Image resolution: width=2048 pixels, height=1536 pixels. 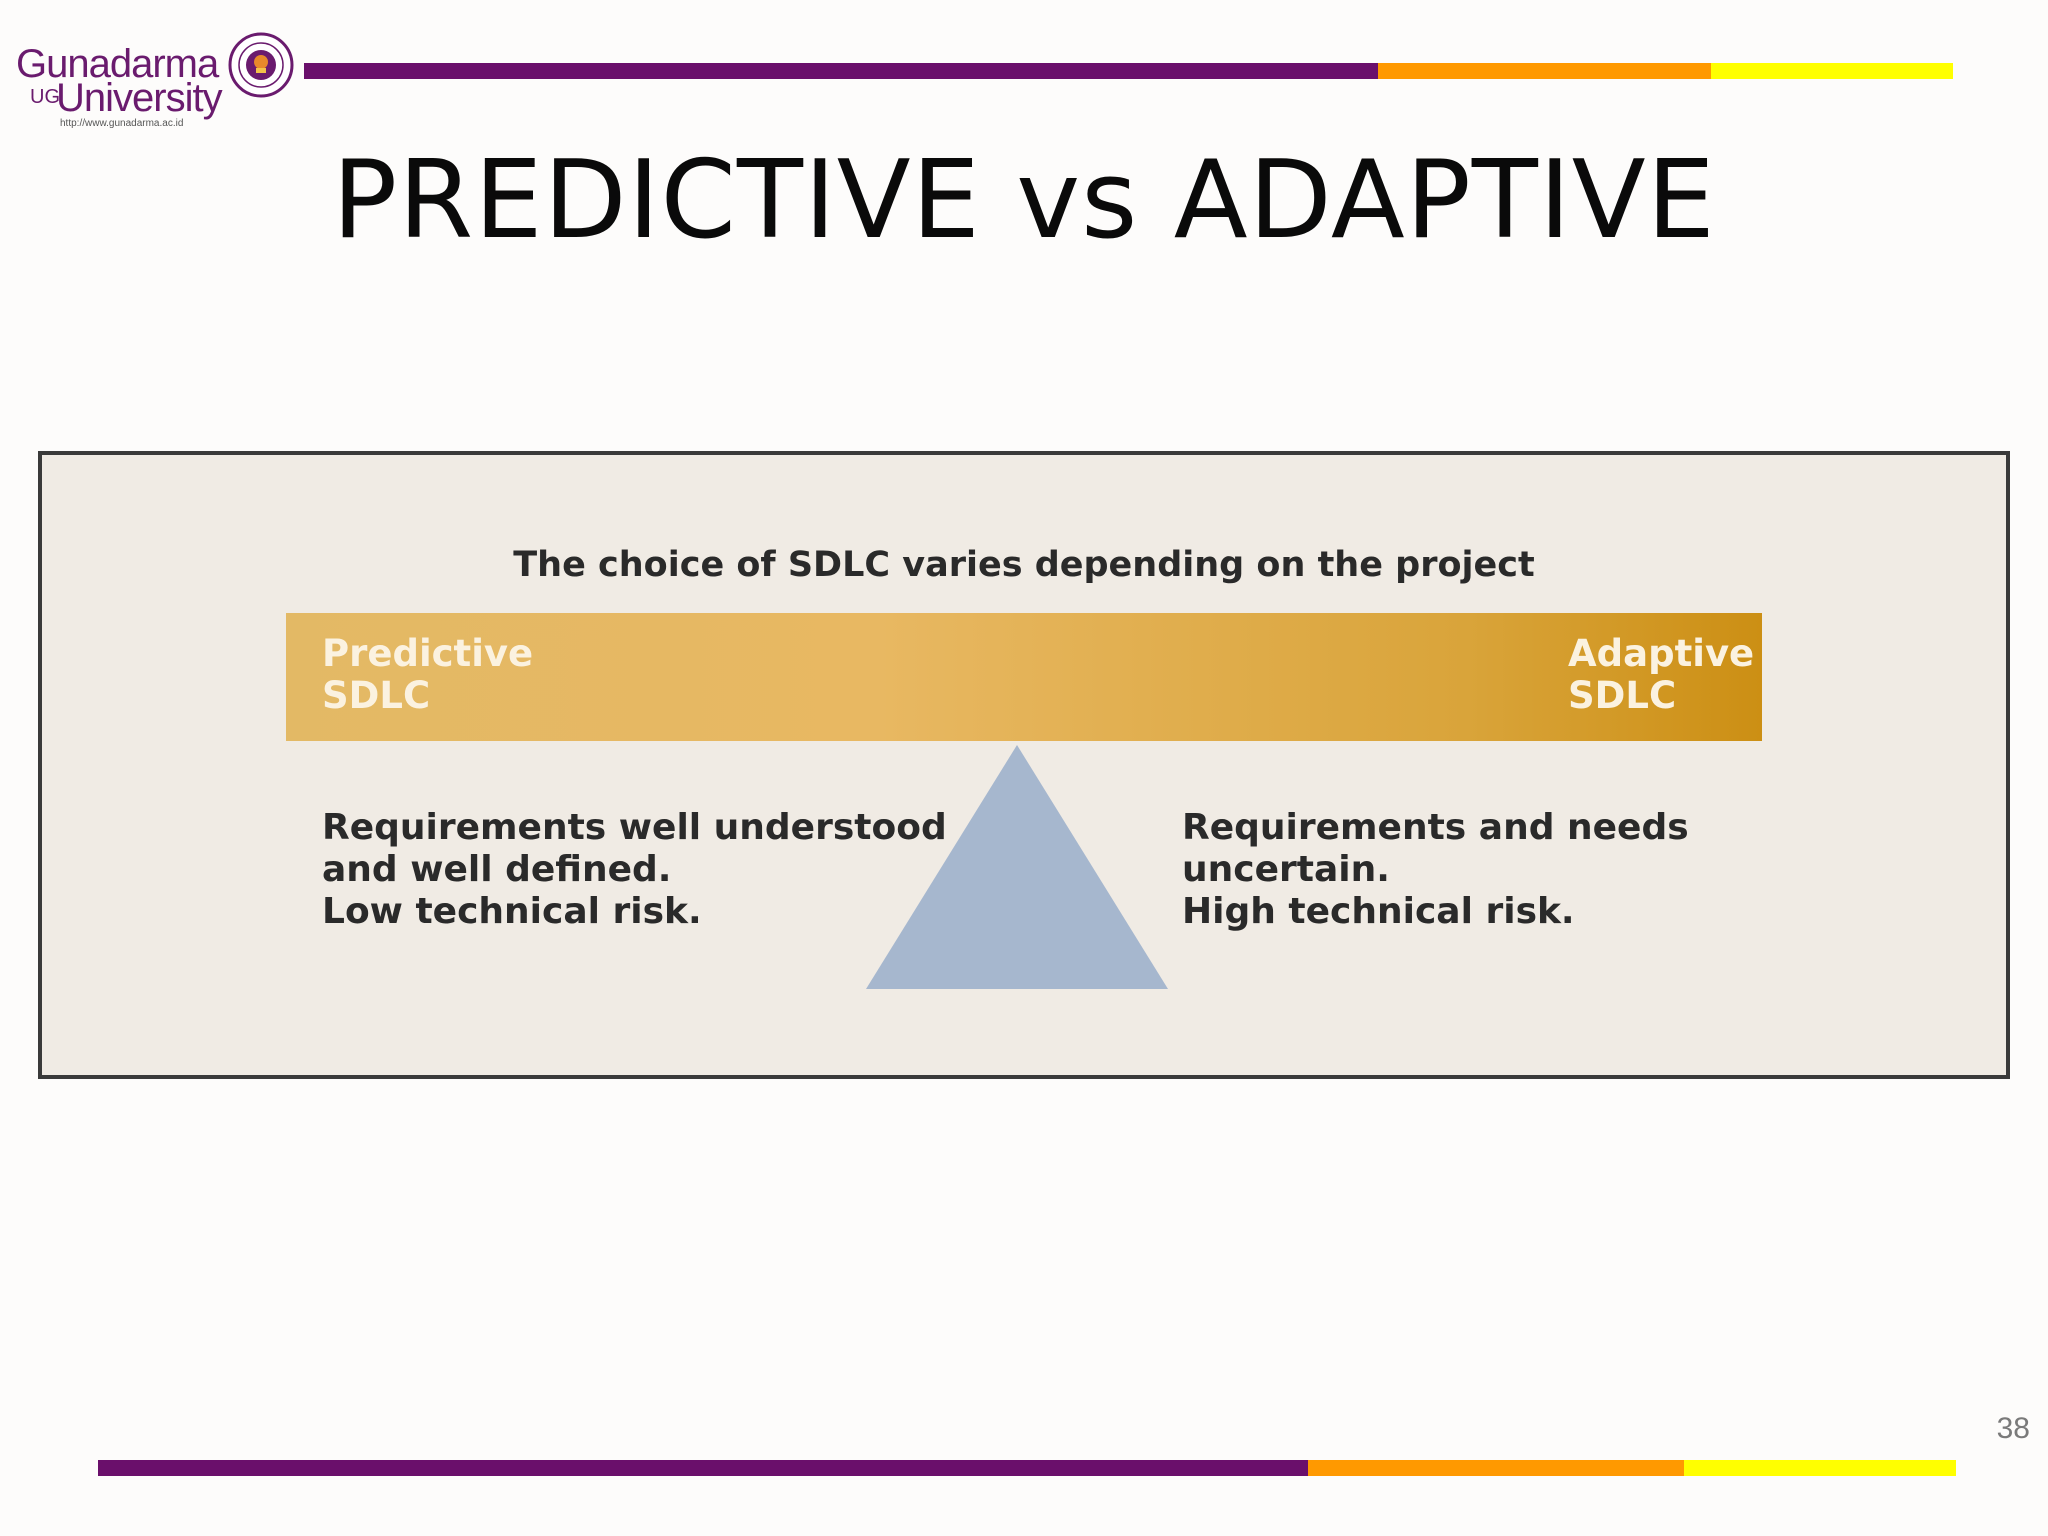 What do you see at coordinates (428, 674) in the screenshot?
I see `predictive-sdlc-label: Predictive SDLC` at bounding box center [428, 674].